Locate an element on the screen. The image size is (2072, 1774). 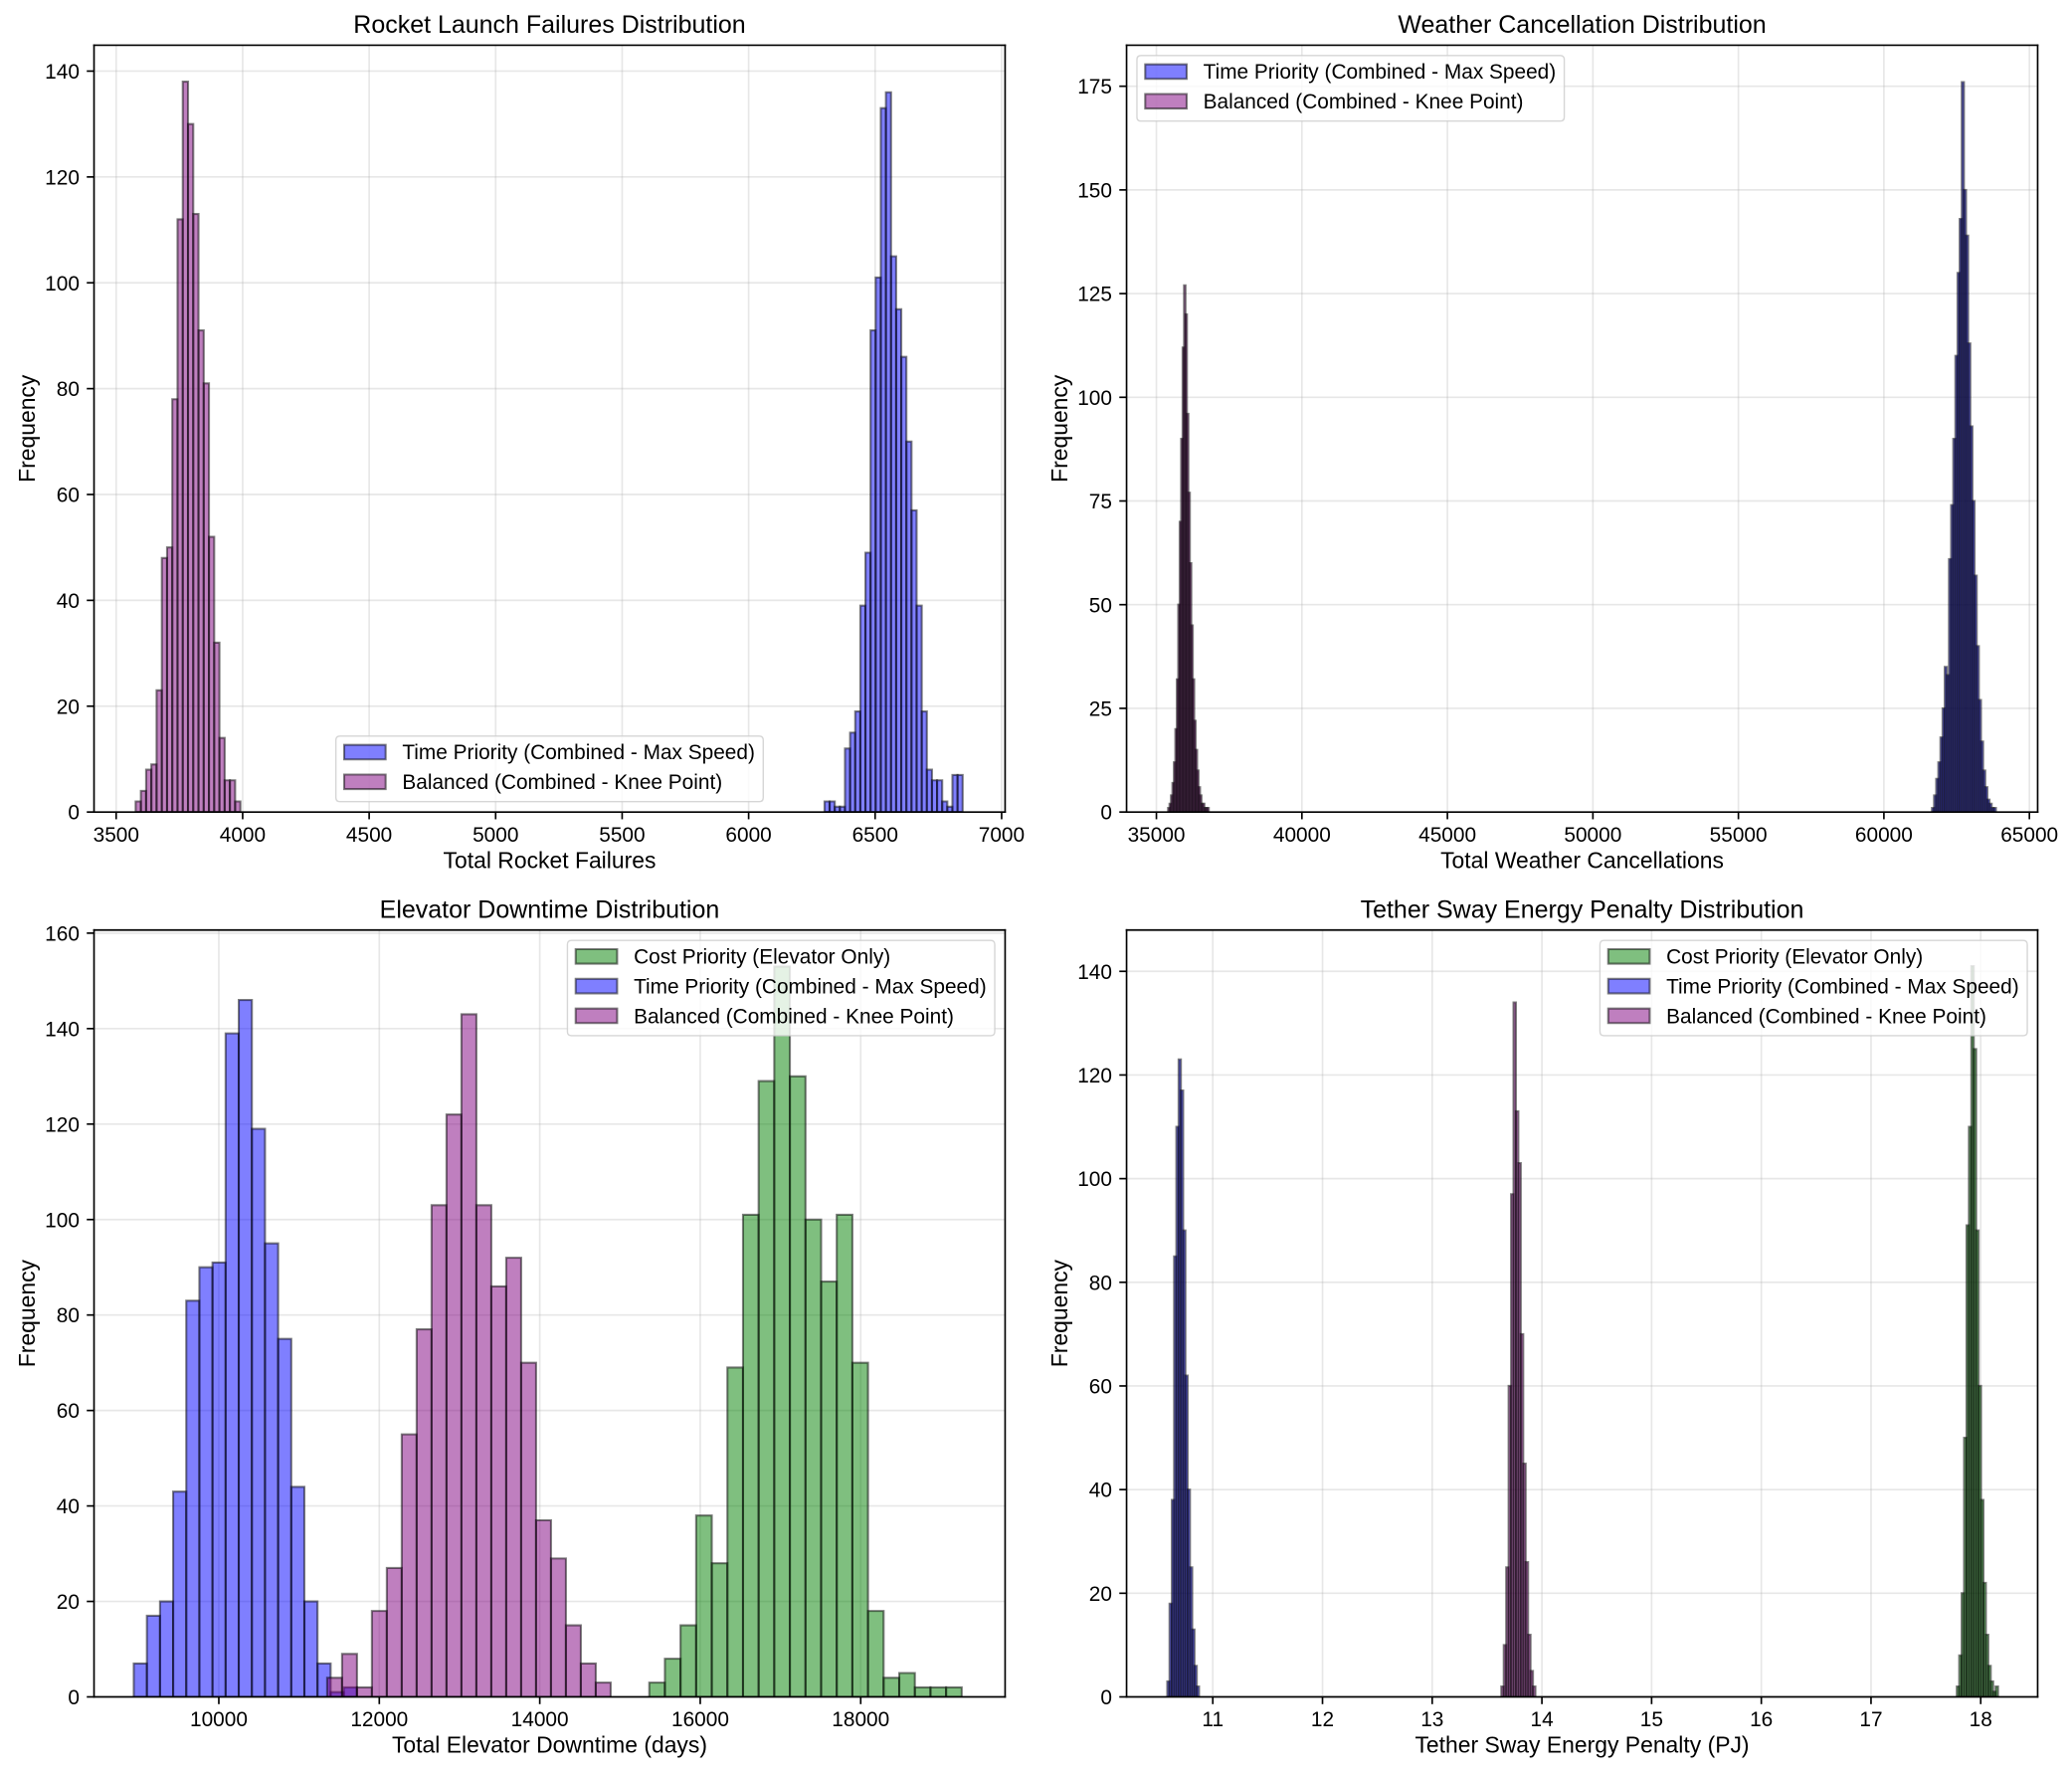
svg-text: 4000 is located at coordinates (243, 835).